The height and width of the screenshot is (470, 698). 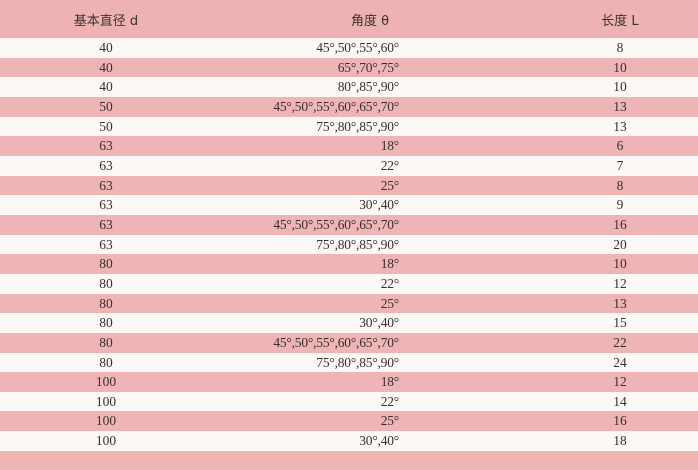 I want to click on table-row: 40 80°,85°,90° 10, so click(x=349, y=87).